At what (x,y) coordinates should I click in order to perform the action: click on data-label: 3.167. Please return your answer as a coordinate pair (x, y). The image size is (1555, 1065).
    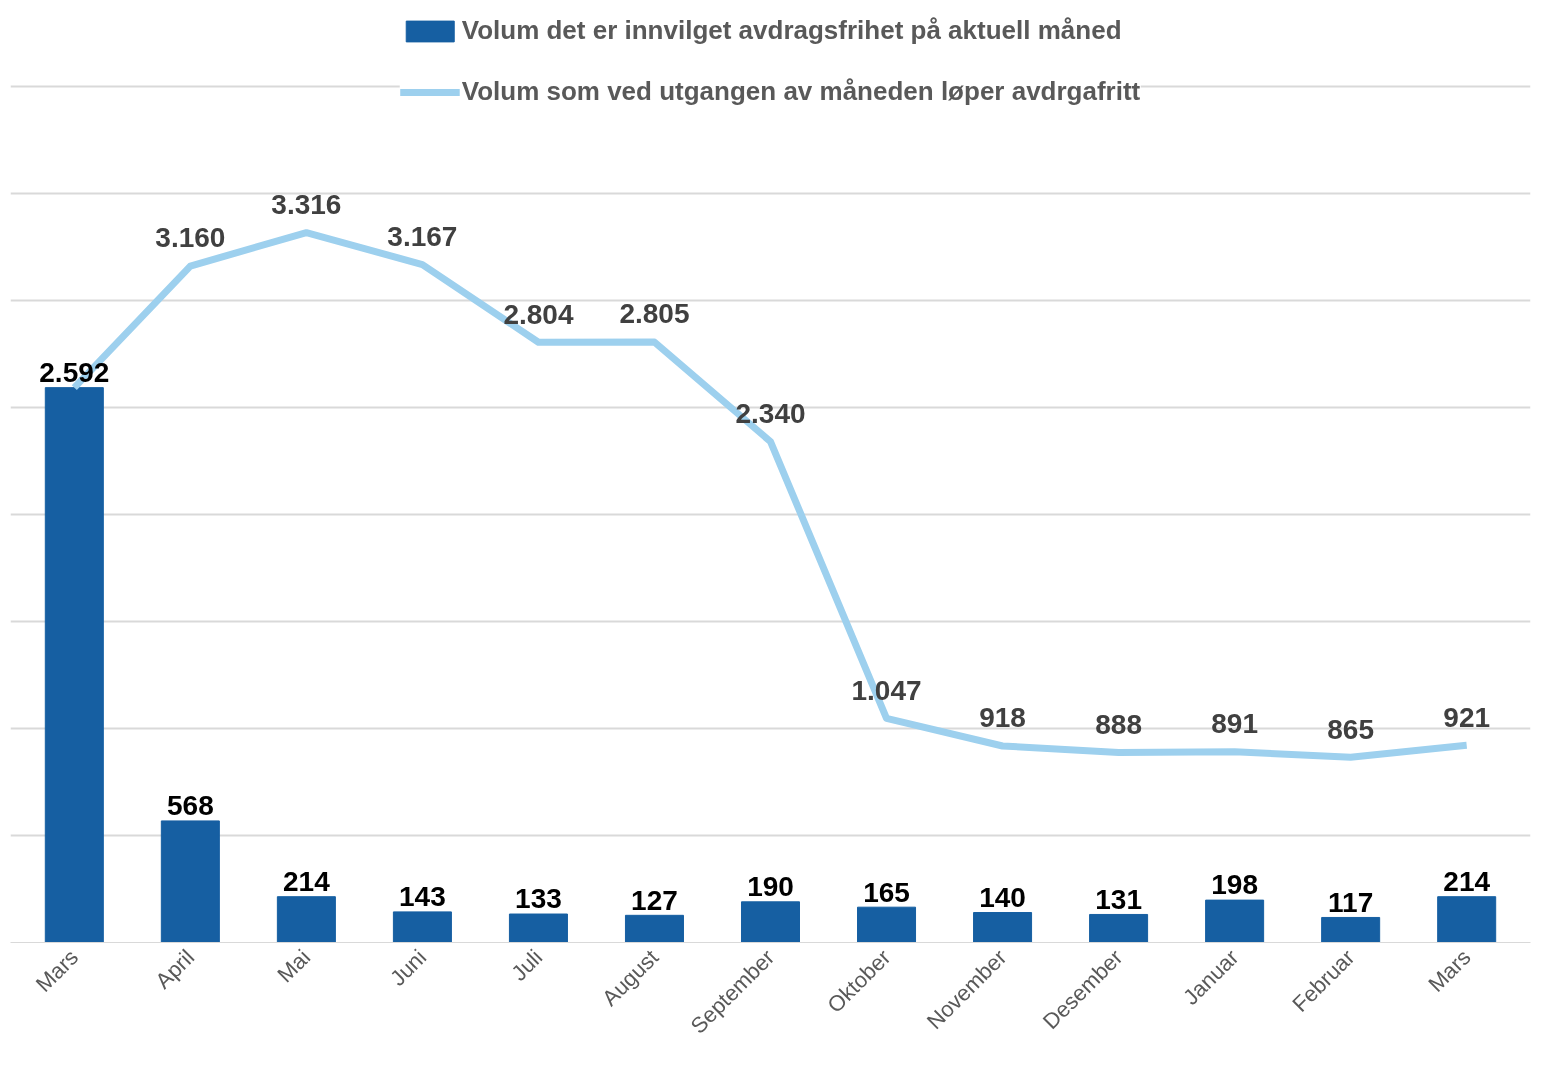
    Looking at the image, I should click on (422, 236).